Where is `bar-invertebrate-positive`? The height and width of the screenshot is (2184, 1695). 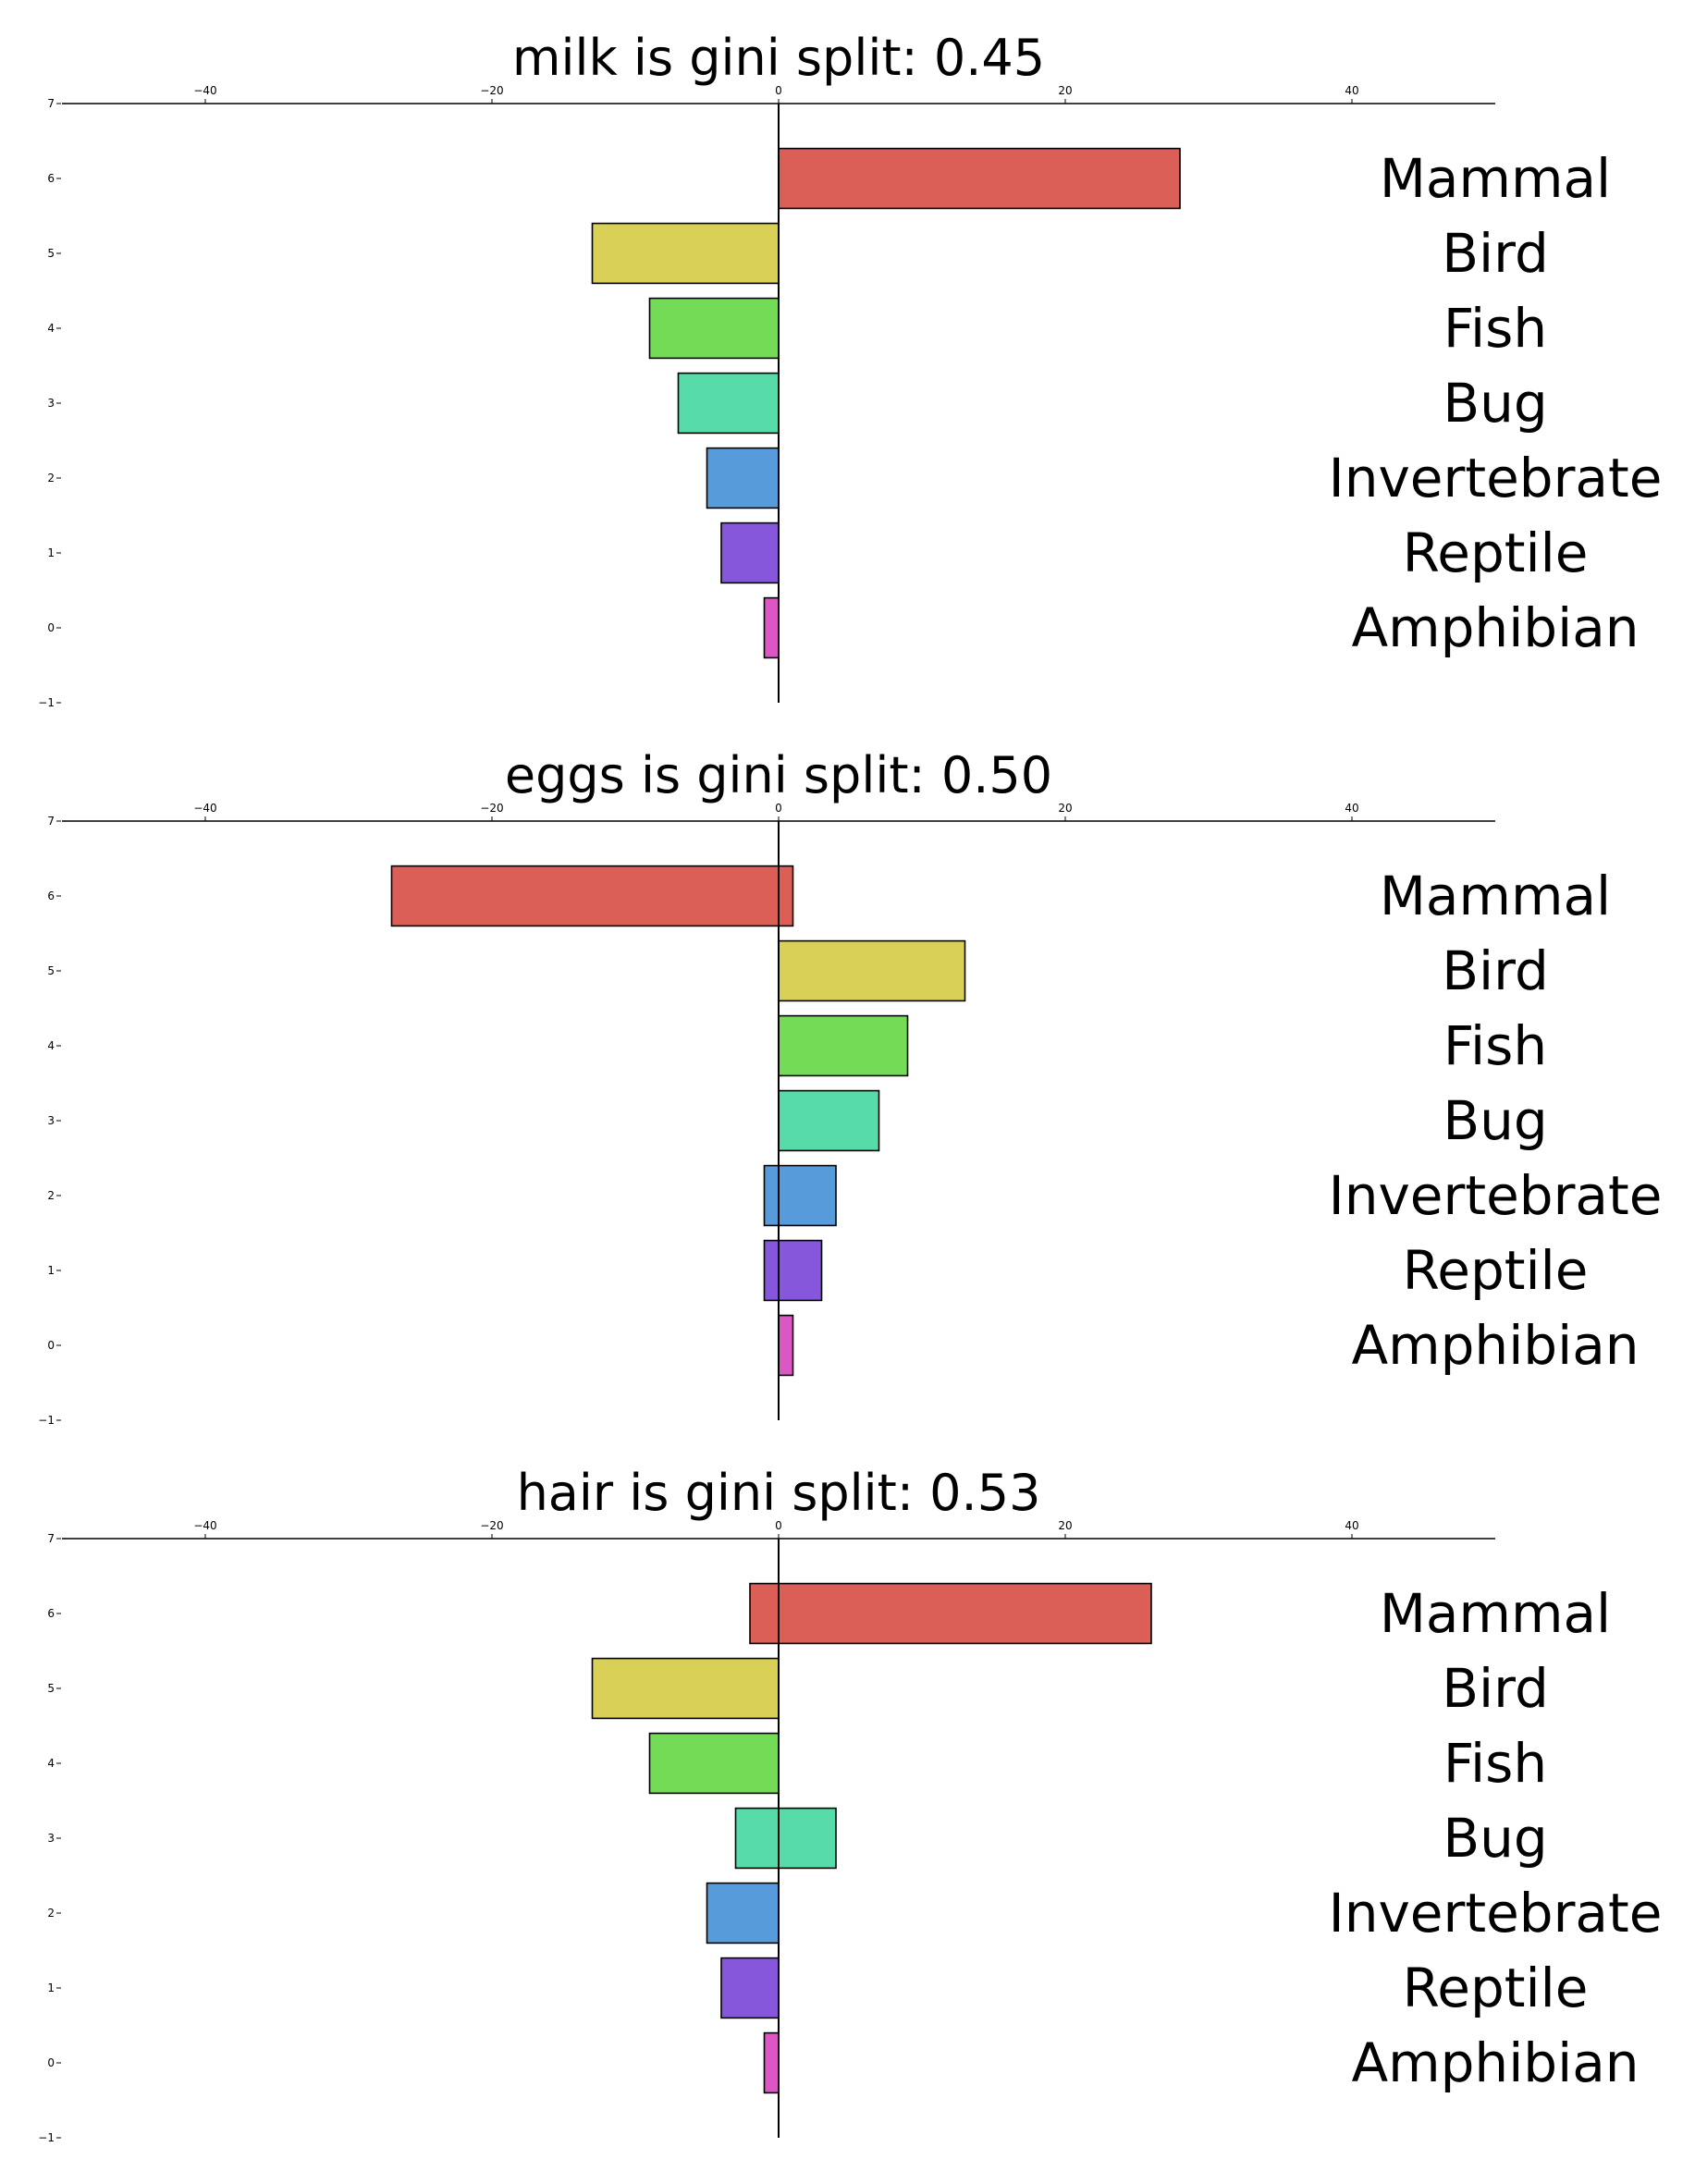 bar-invertebrate-positive is located at coordinates (808, 1195).